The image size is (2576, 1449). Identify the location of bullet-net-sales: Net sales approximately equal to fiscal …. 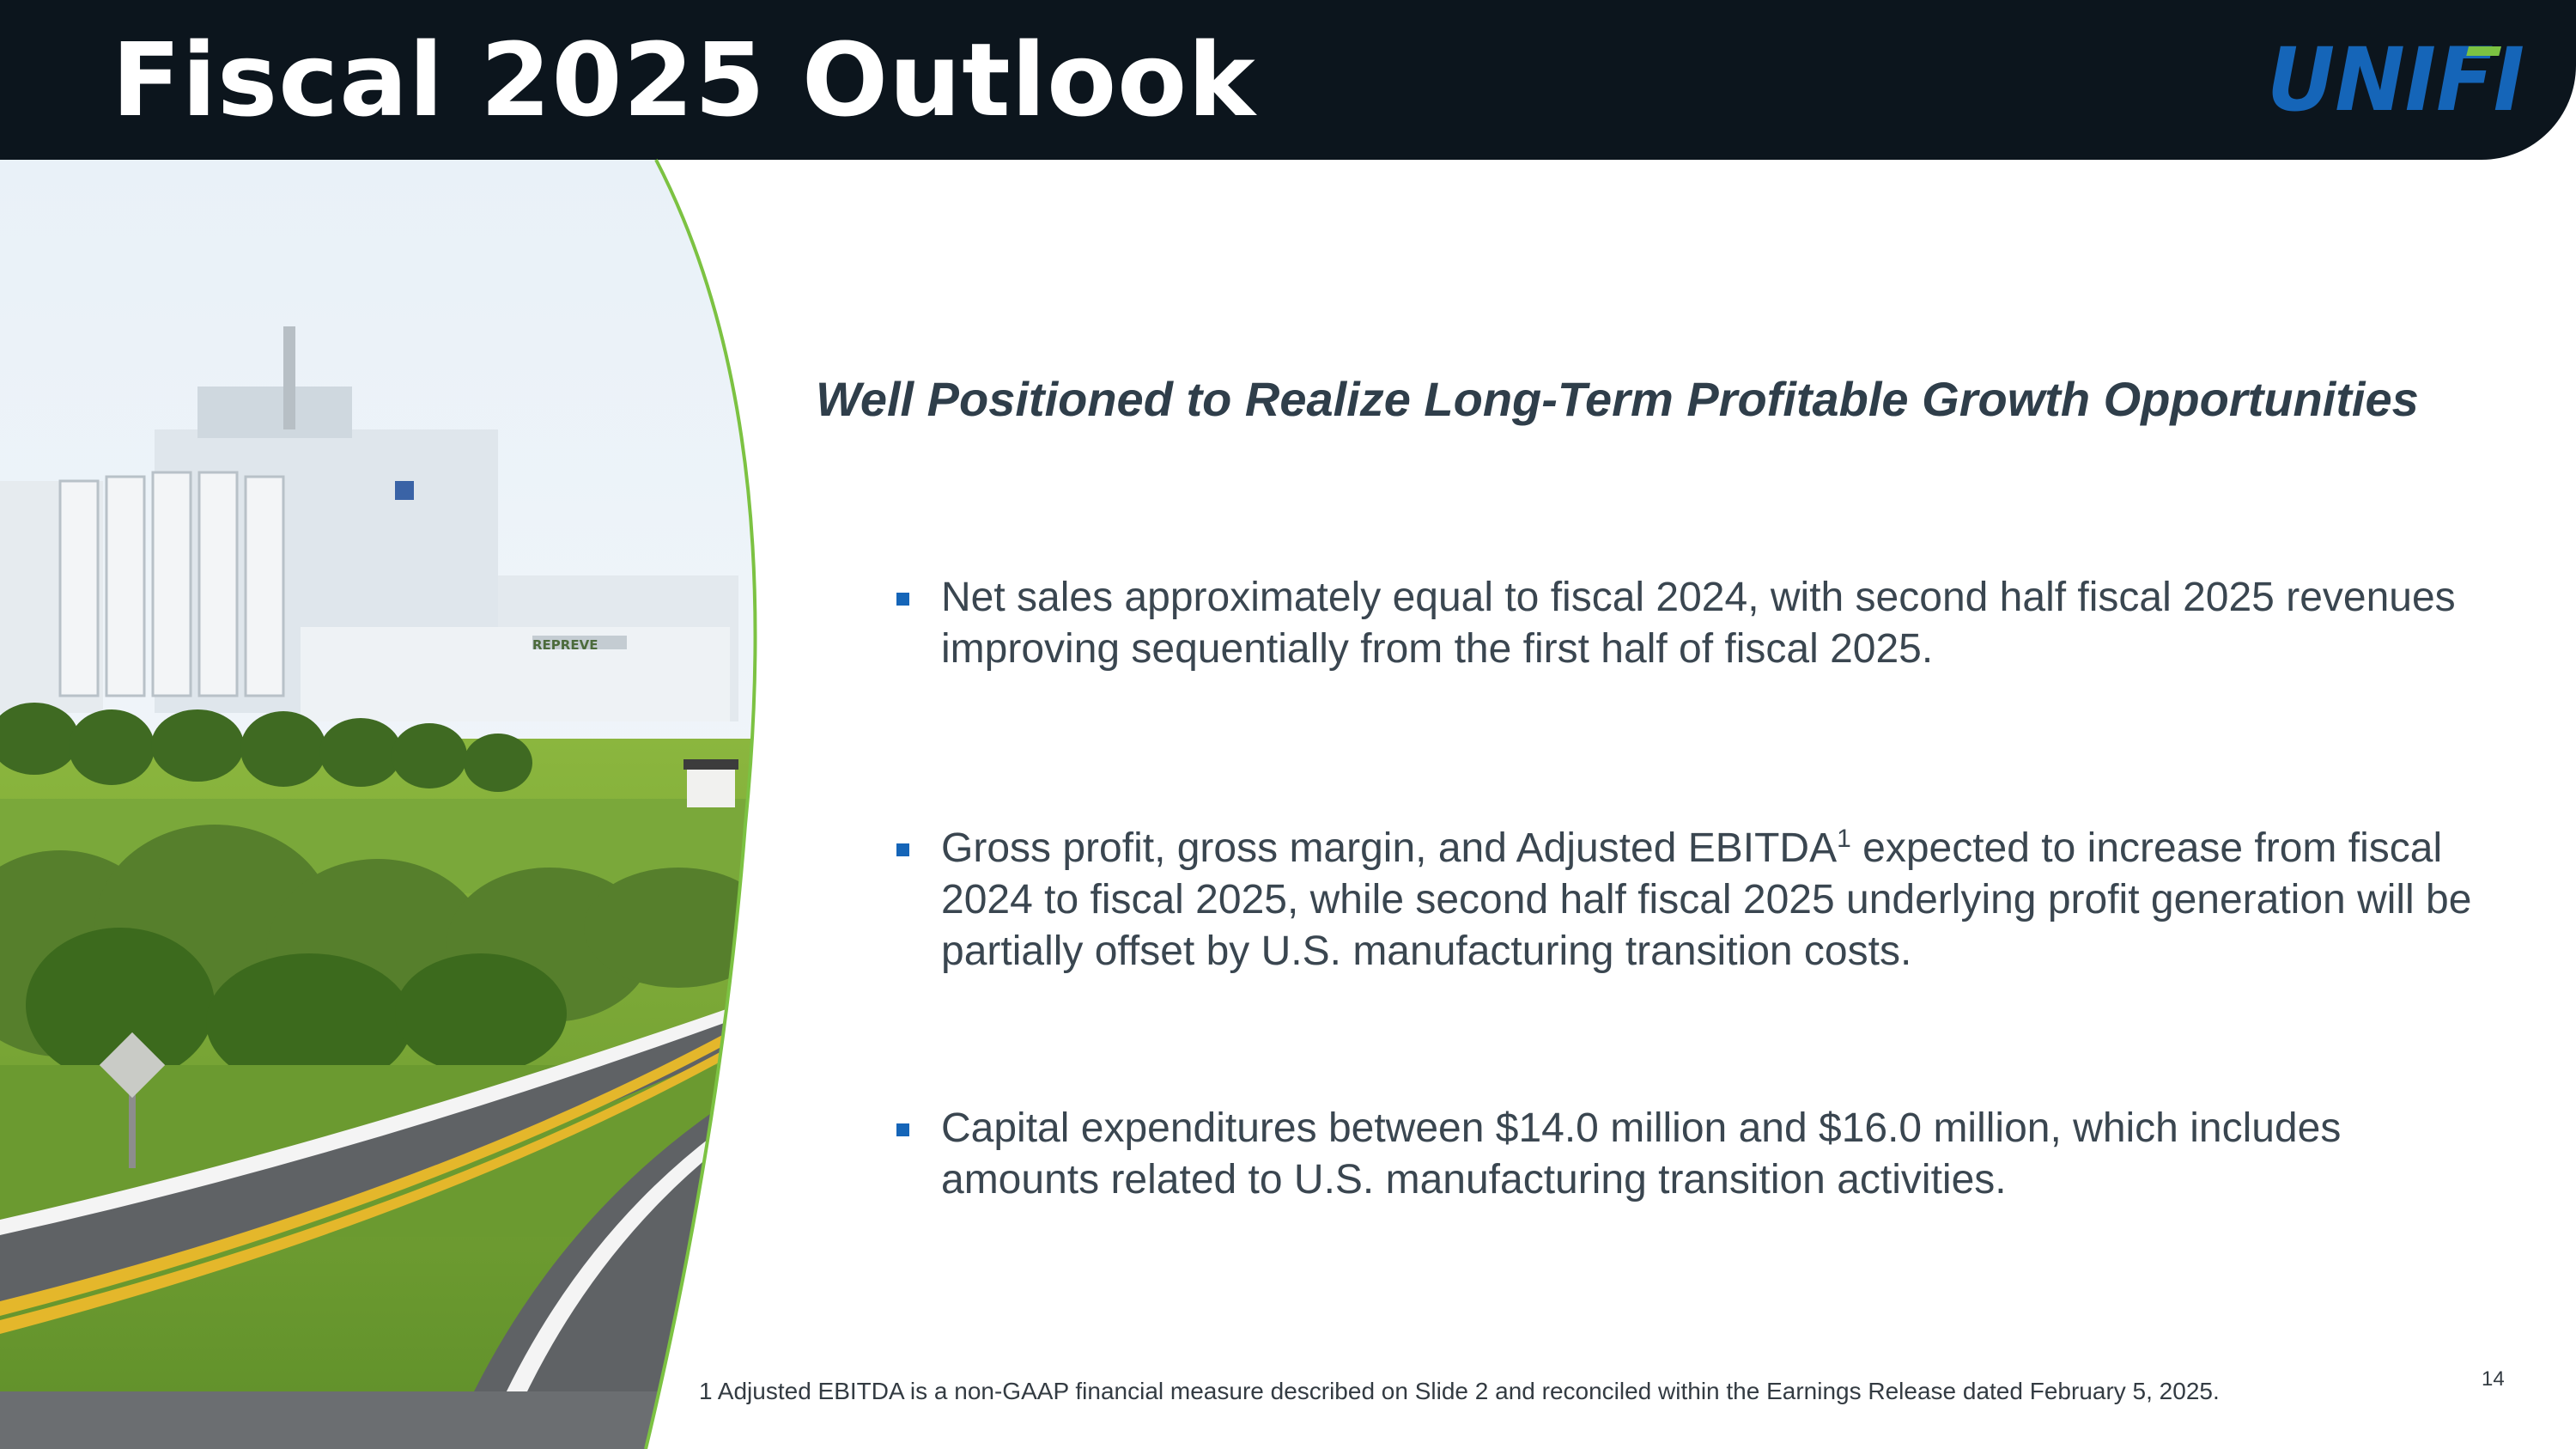
(1700, 623).